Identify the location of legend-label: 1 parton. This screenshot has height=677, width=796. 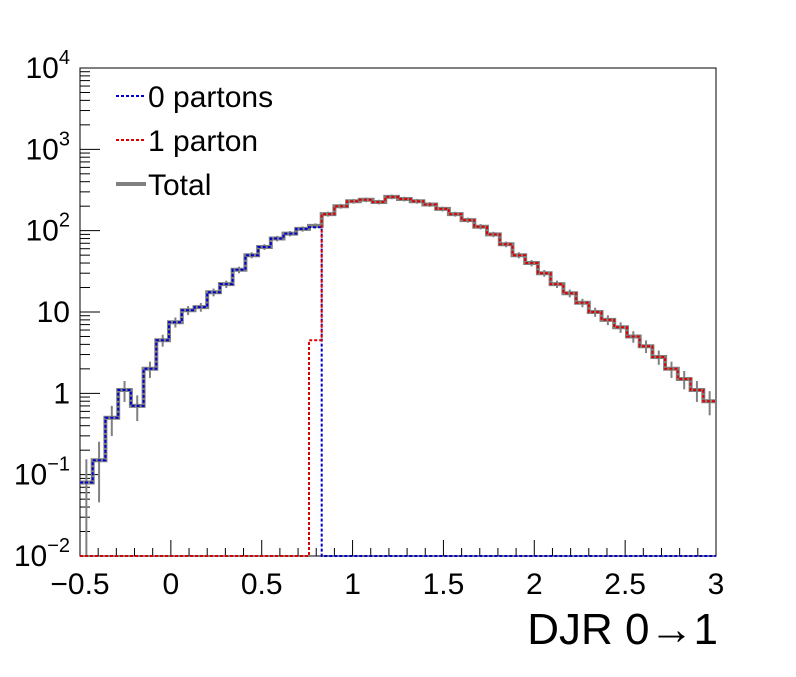
(203, 141).